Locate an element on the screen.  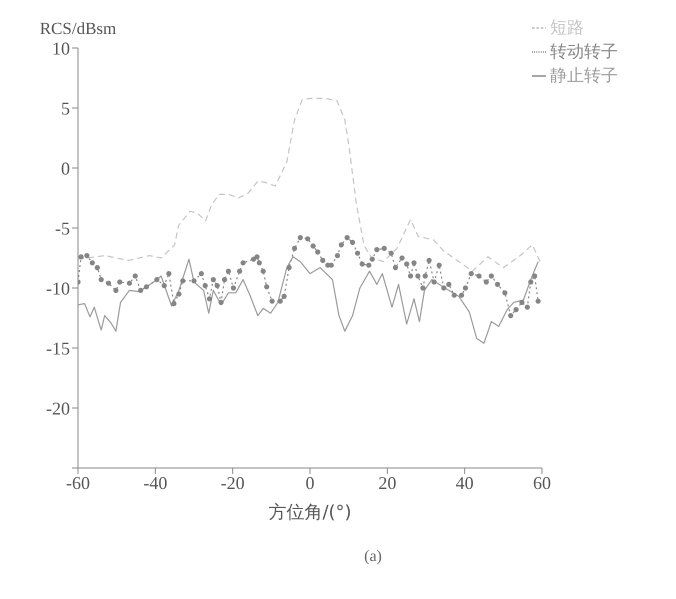
line-series is located at coordinates (308, 300).